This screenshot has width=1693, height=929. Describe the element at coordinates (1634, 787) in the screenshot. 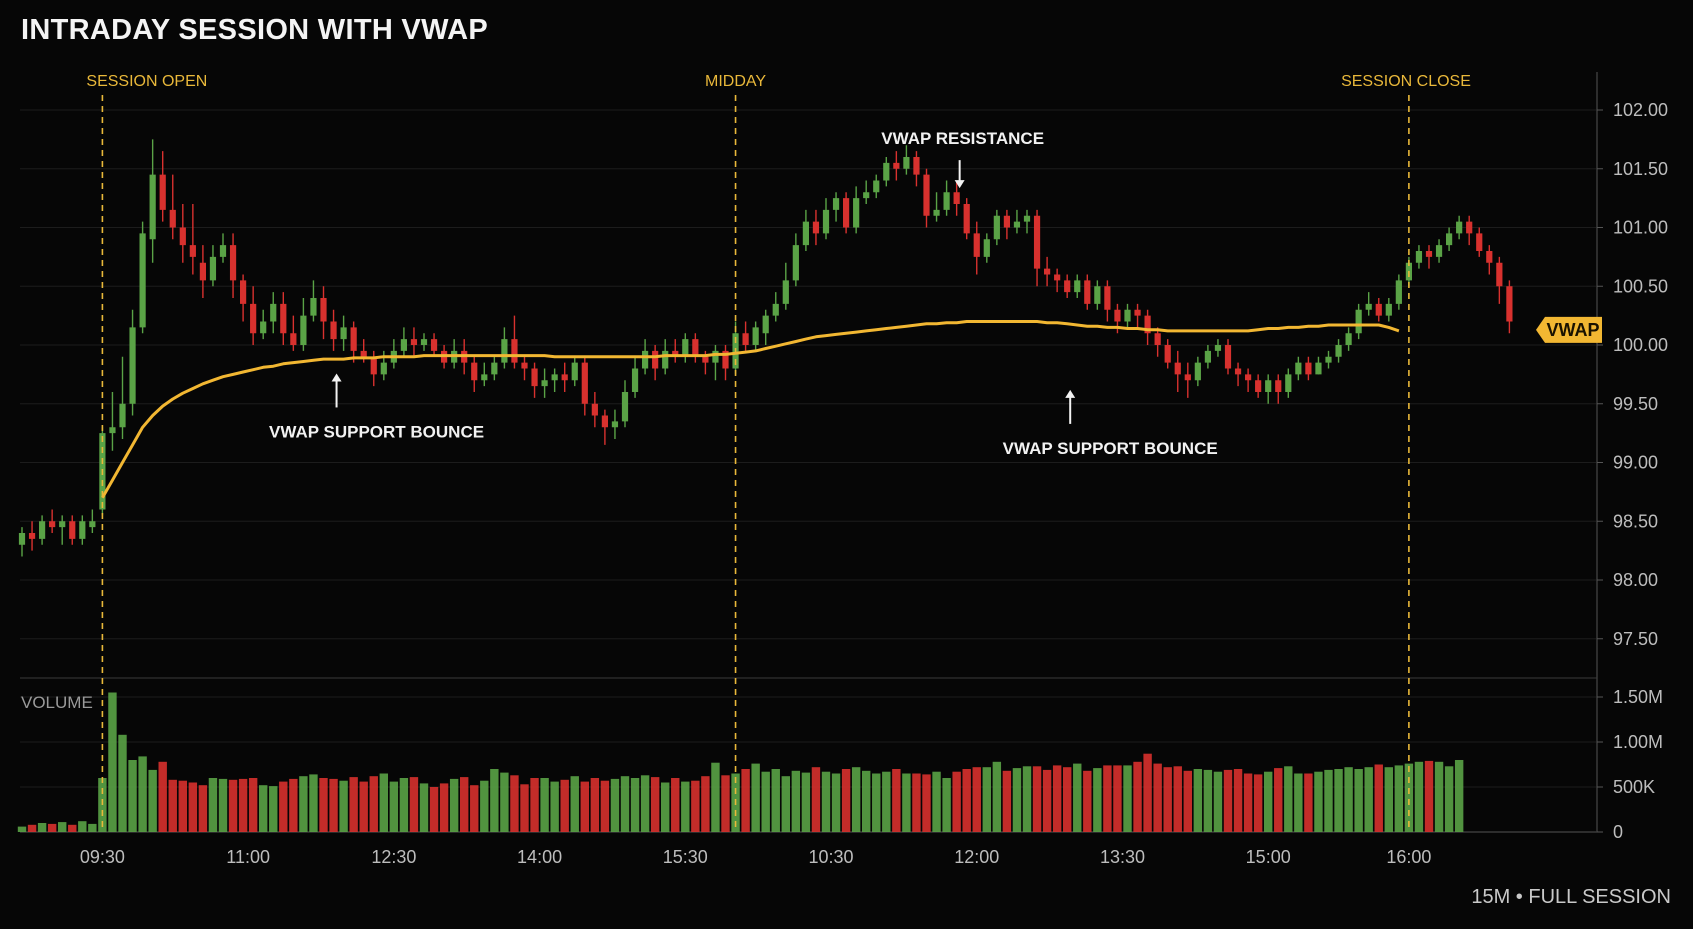

I see `volume-tick-label: 500K` at that location.